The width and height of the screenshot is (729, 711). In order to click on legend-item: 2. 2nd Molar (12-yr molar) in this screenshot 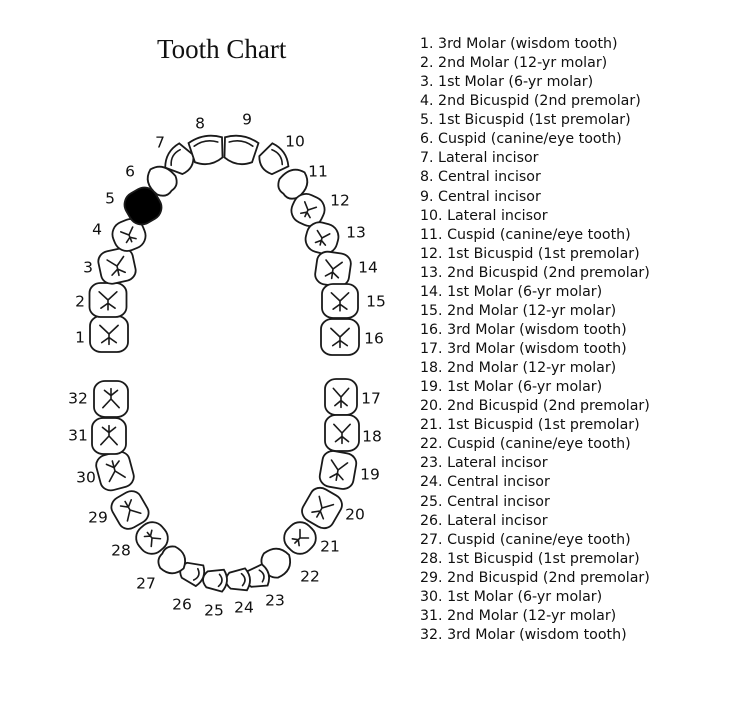, I will do `click(514, 63)`.